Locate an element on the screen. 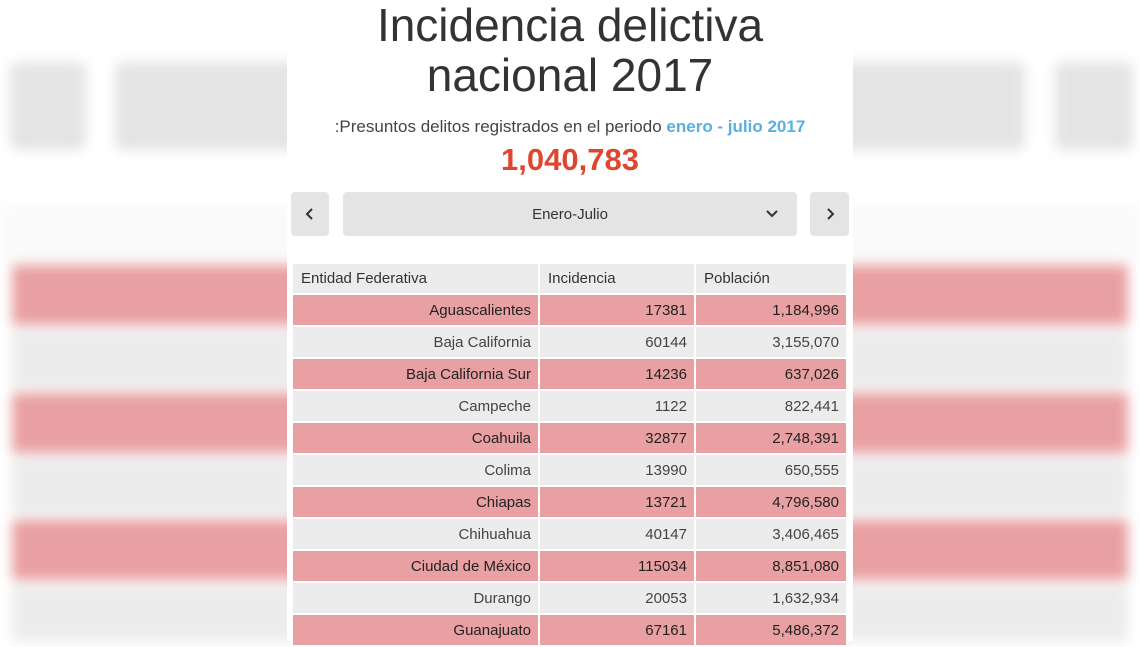  cell-incidencia: 1122 is located at coordinates (617, 406).